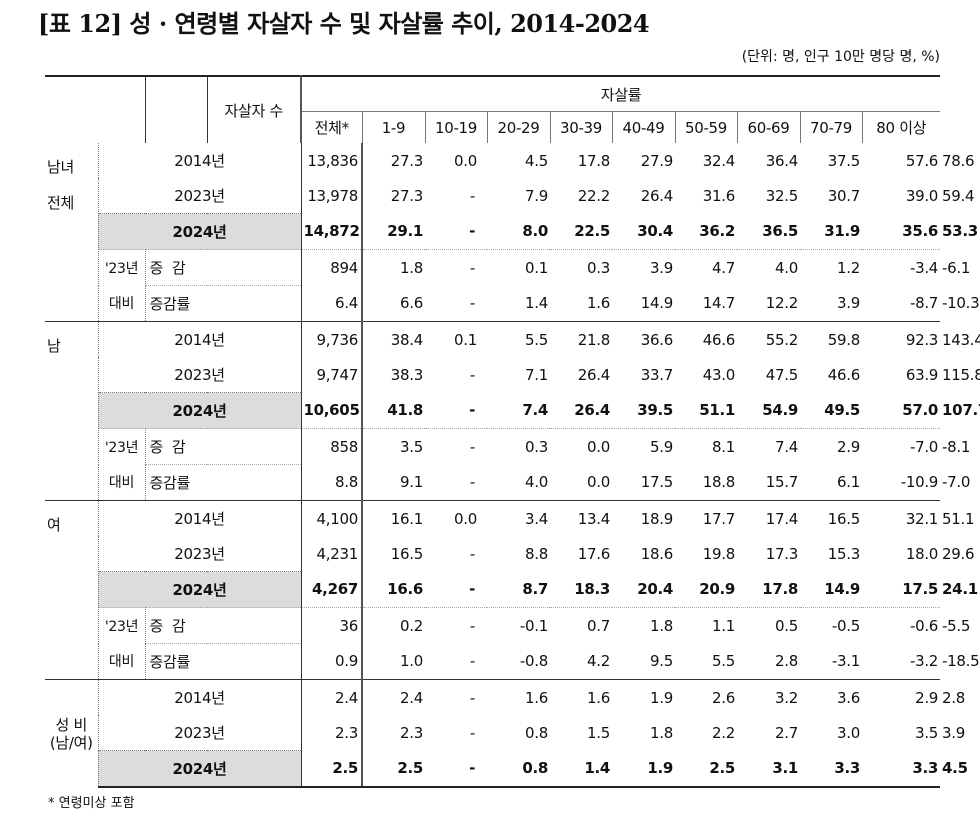 The image size is (980, 815). Describe the element at coordinates (901, 446) in the screenshot. I see `rate-cell: -7.0` at that location.